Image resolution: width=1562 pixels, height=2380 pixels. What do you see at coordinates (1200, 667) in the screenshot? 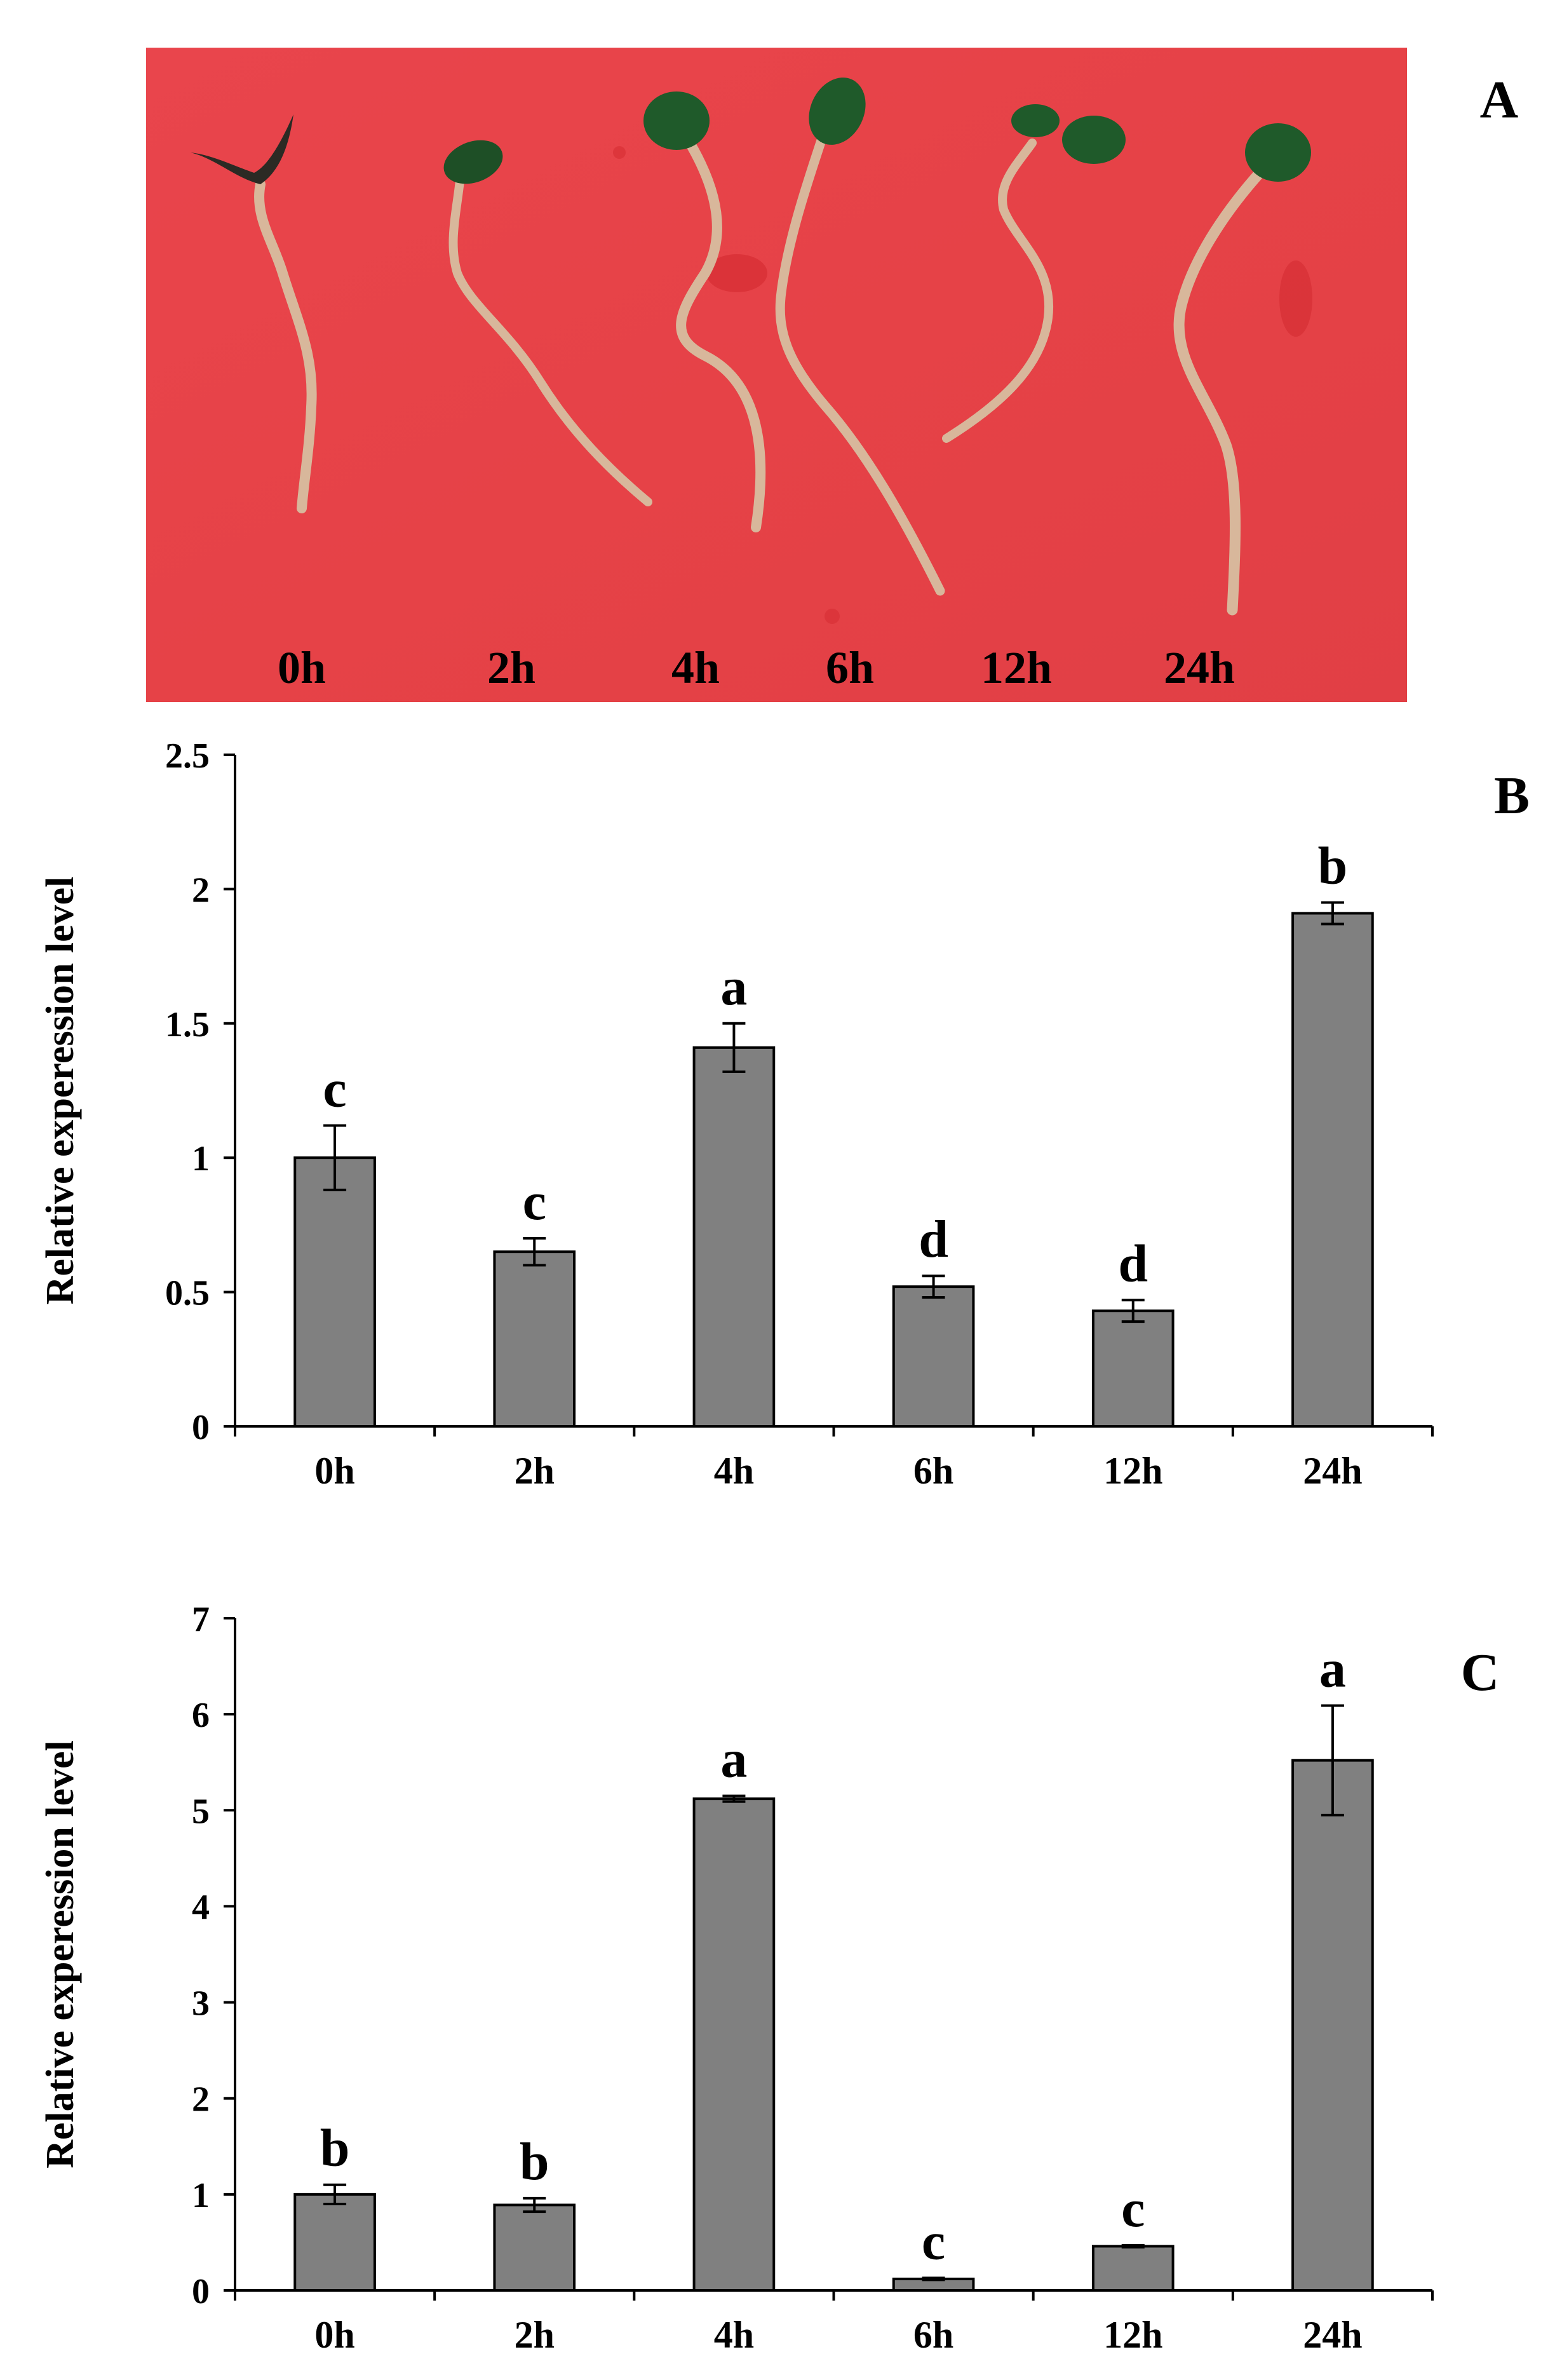
I see `photo-time-label: 24h` at bounding box center [1200, 667].